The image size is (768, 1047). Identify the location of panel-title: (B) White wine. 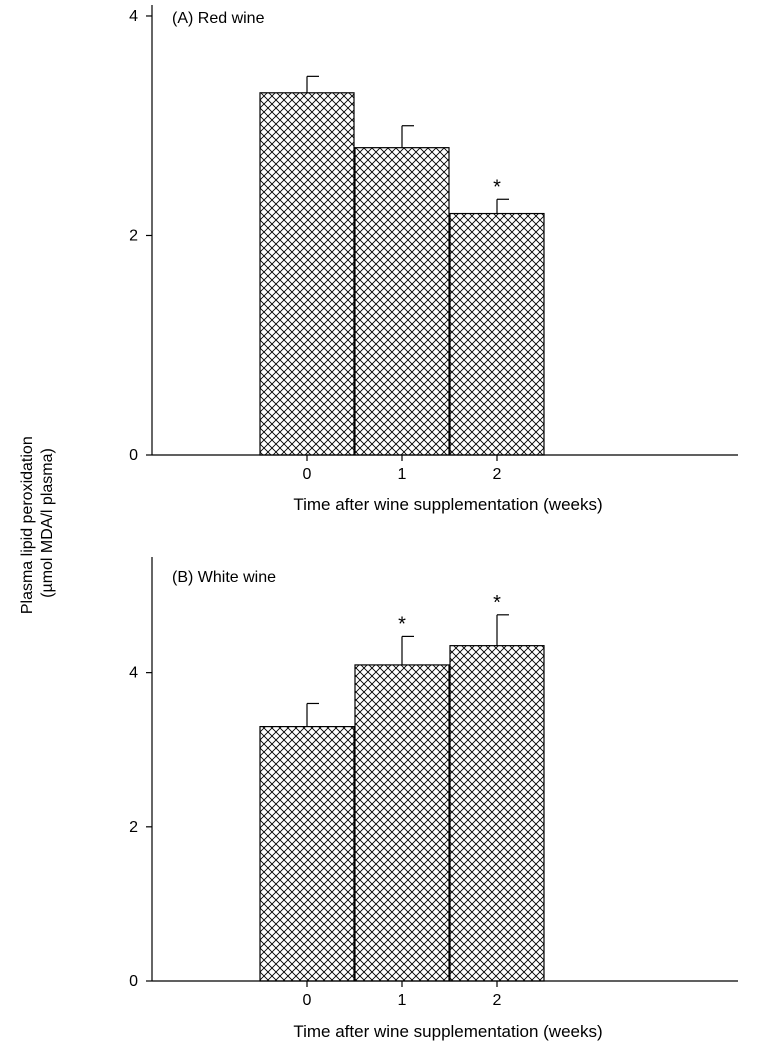
(224, 577).